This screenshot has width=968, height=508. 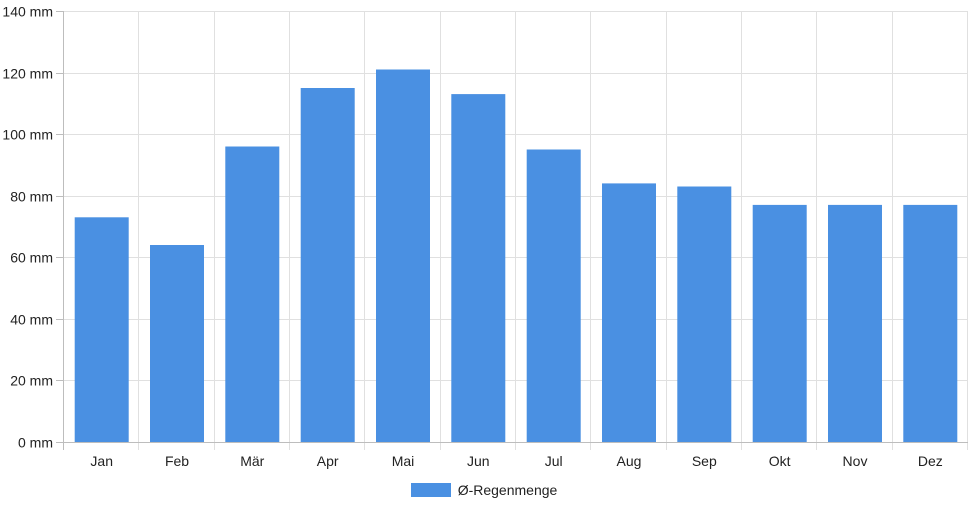 I want to click on bar-sep, so click(x=704, y=314).